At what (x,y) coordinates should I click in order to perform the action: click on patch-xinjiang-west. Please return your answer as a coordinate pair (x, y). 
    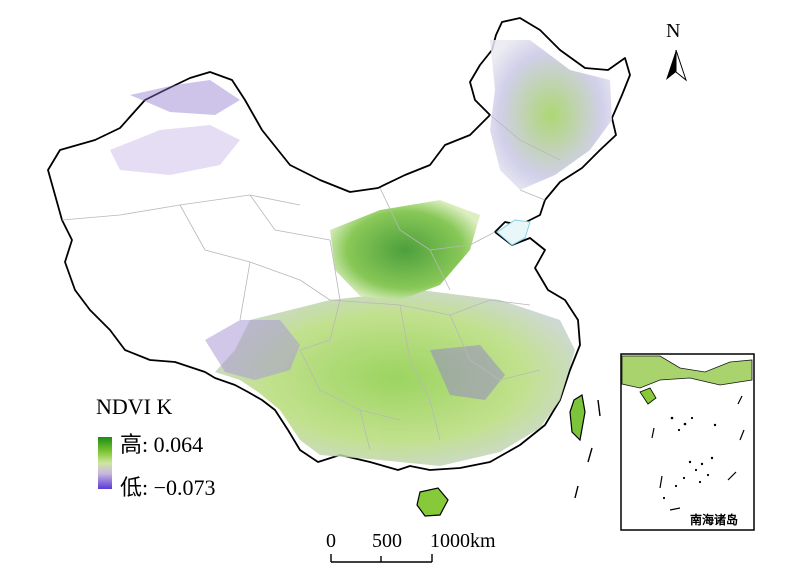
    Looking at the image, I should click on (185, 97).